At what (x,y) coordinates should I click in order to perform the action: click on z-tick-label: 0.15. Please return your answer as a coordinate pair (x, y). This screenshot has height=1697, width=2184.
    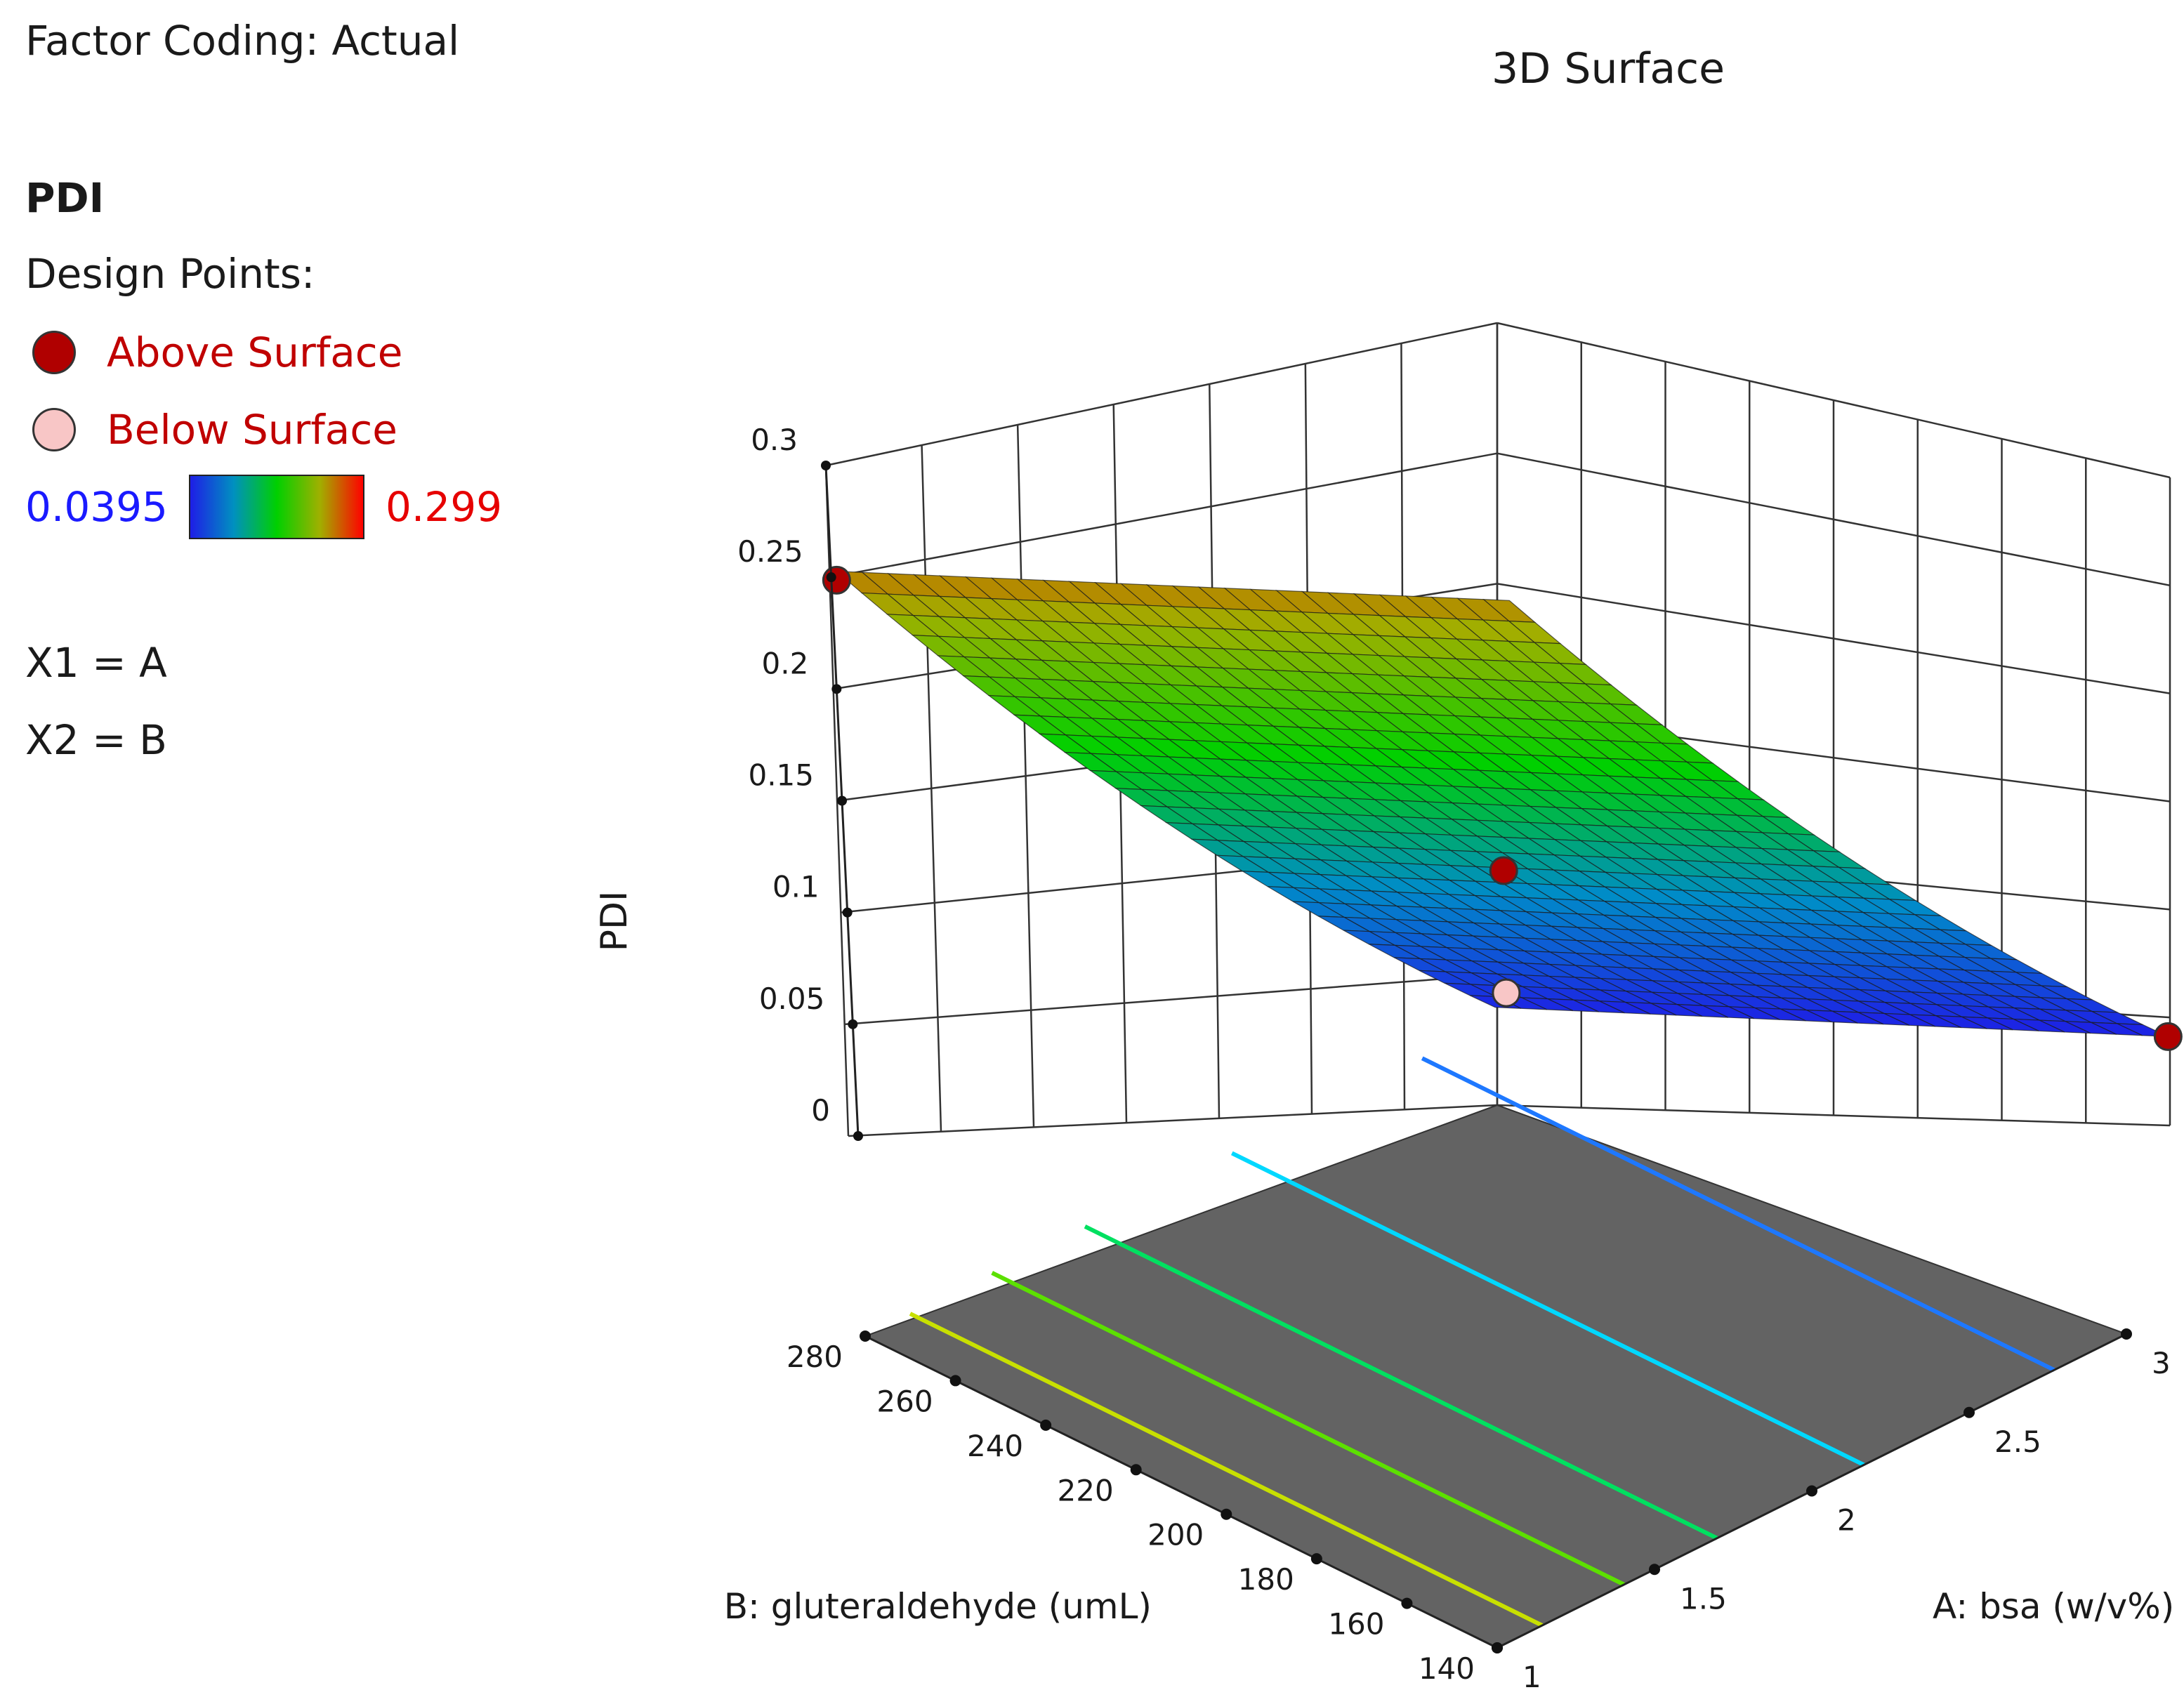
    Looking at the image, I should click on (781, 775).